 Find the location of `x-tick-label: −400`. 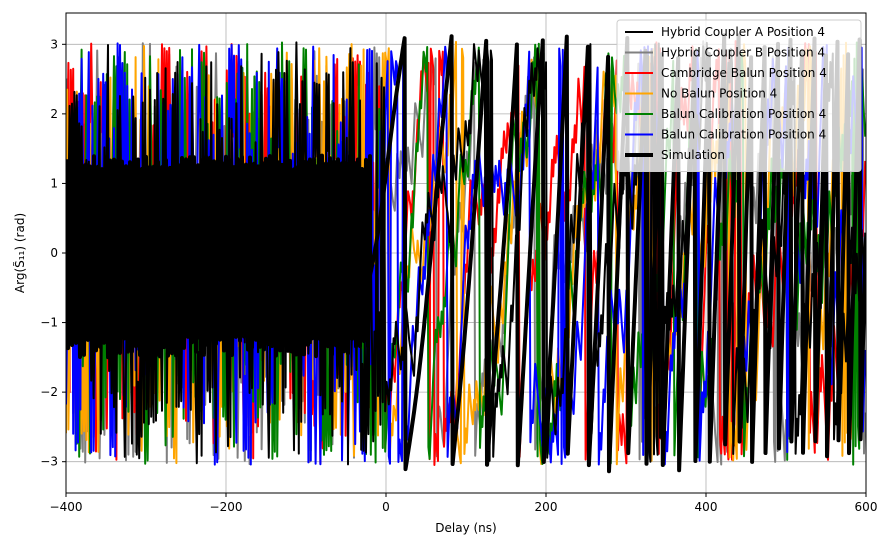

x-tick-label: −400 is located at coordinates (66, 507).